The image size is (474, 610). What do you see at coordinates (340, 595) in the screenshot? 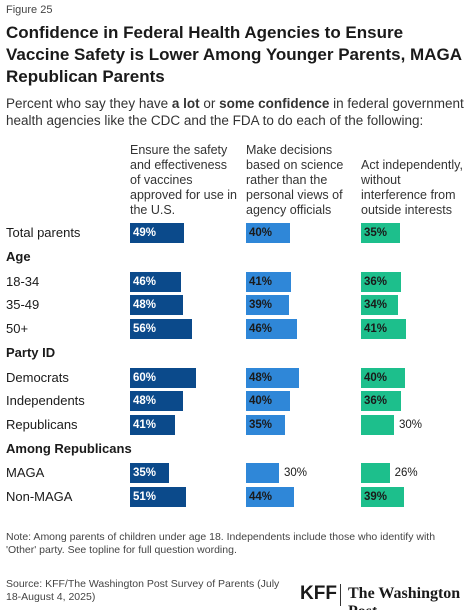
I see `logo-separator` at bounding box center [340, 595].